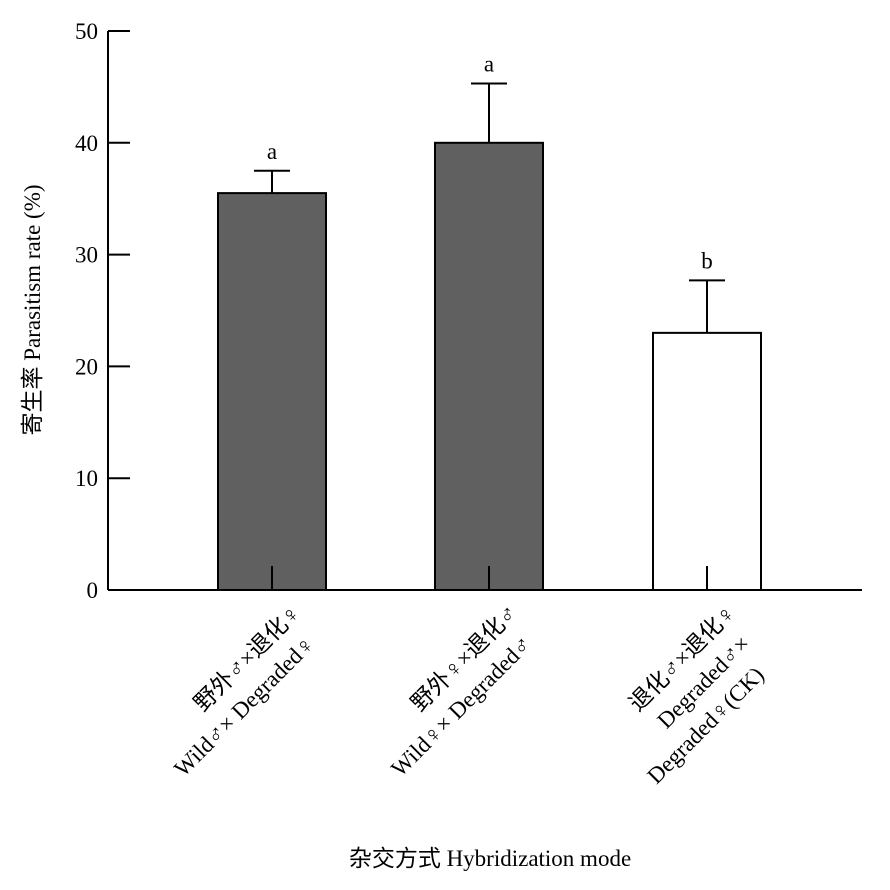  Describe the element at coordinates (32, 309) in the screenshot. I see `y-axis-label: 寄生率 Parasitism rate (%)` at that location.